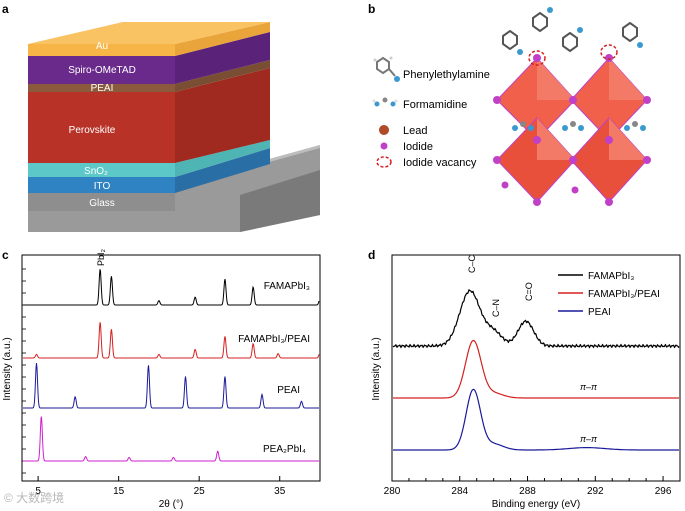 This screenshot has width=685, height=511. What do you see at coordinates (446, 75) in the screenshot?
I see `legend-phenylethylamine: Phenylethylamine` at bounding box center [446, 75].